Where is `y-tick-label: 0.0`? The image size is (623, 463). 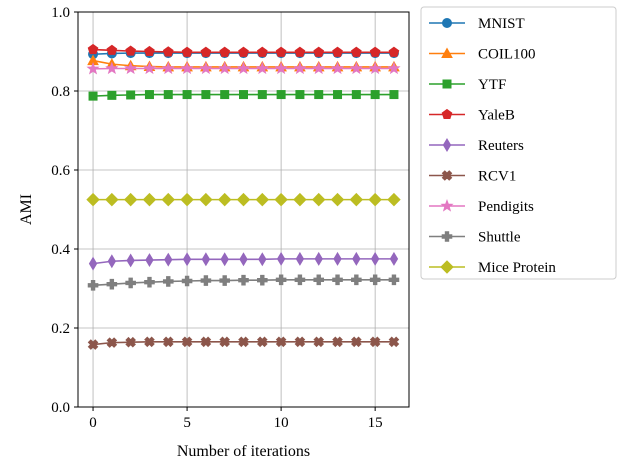
y-tick-label: 0.0 is located at coordinates (60, 408).